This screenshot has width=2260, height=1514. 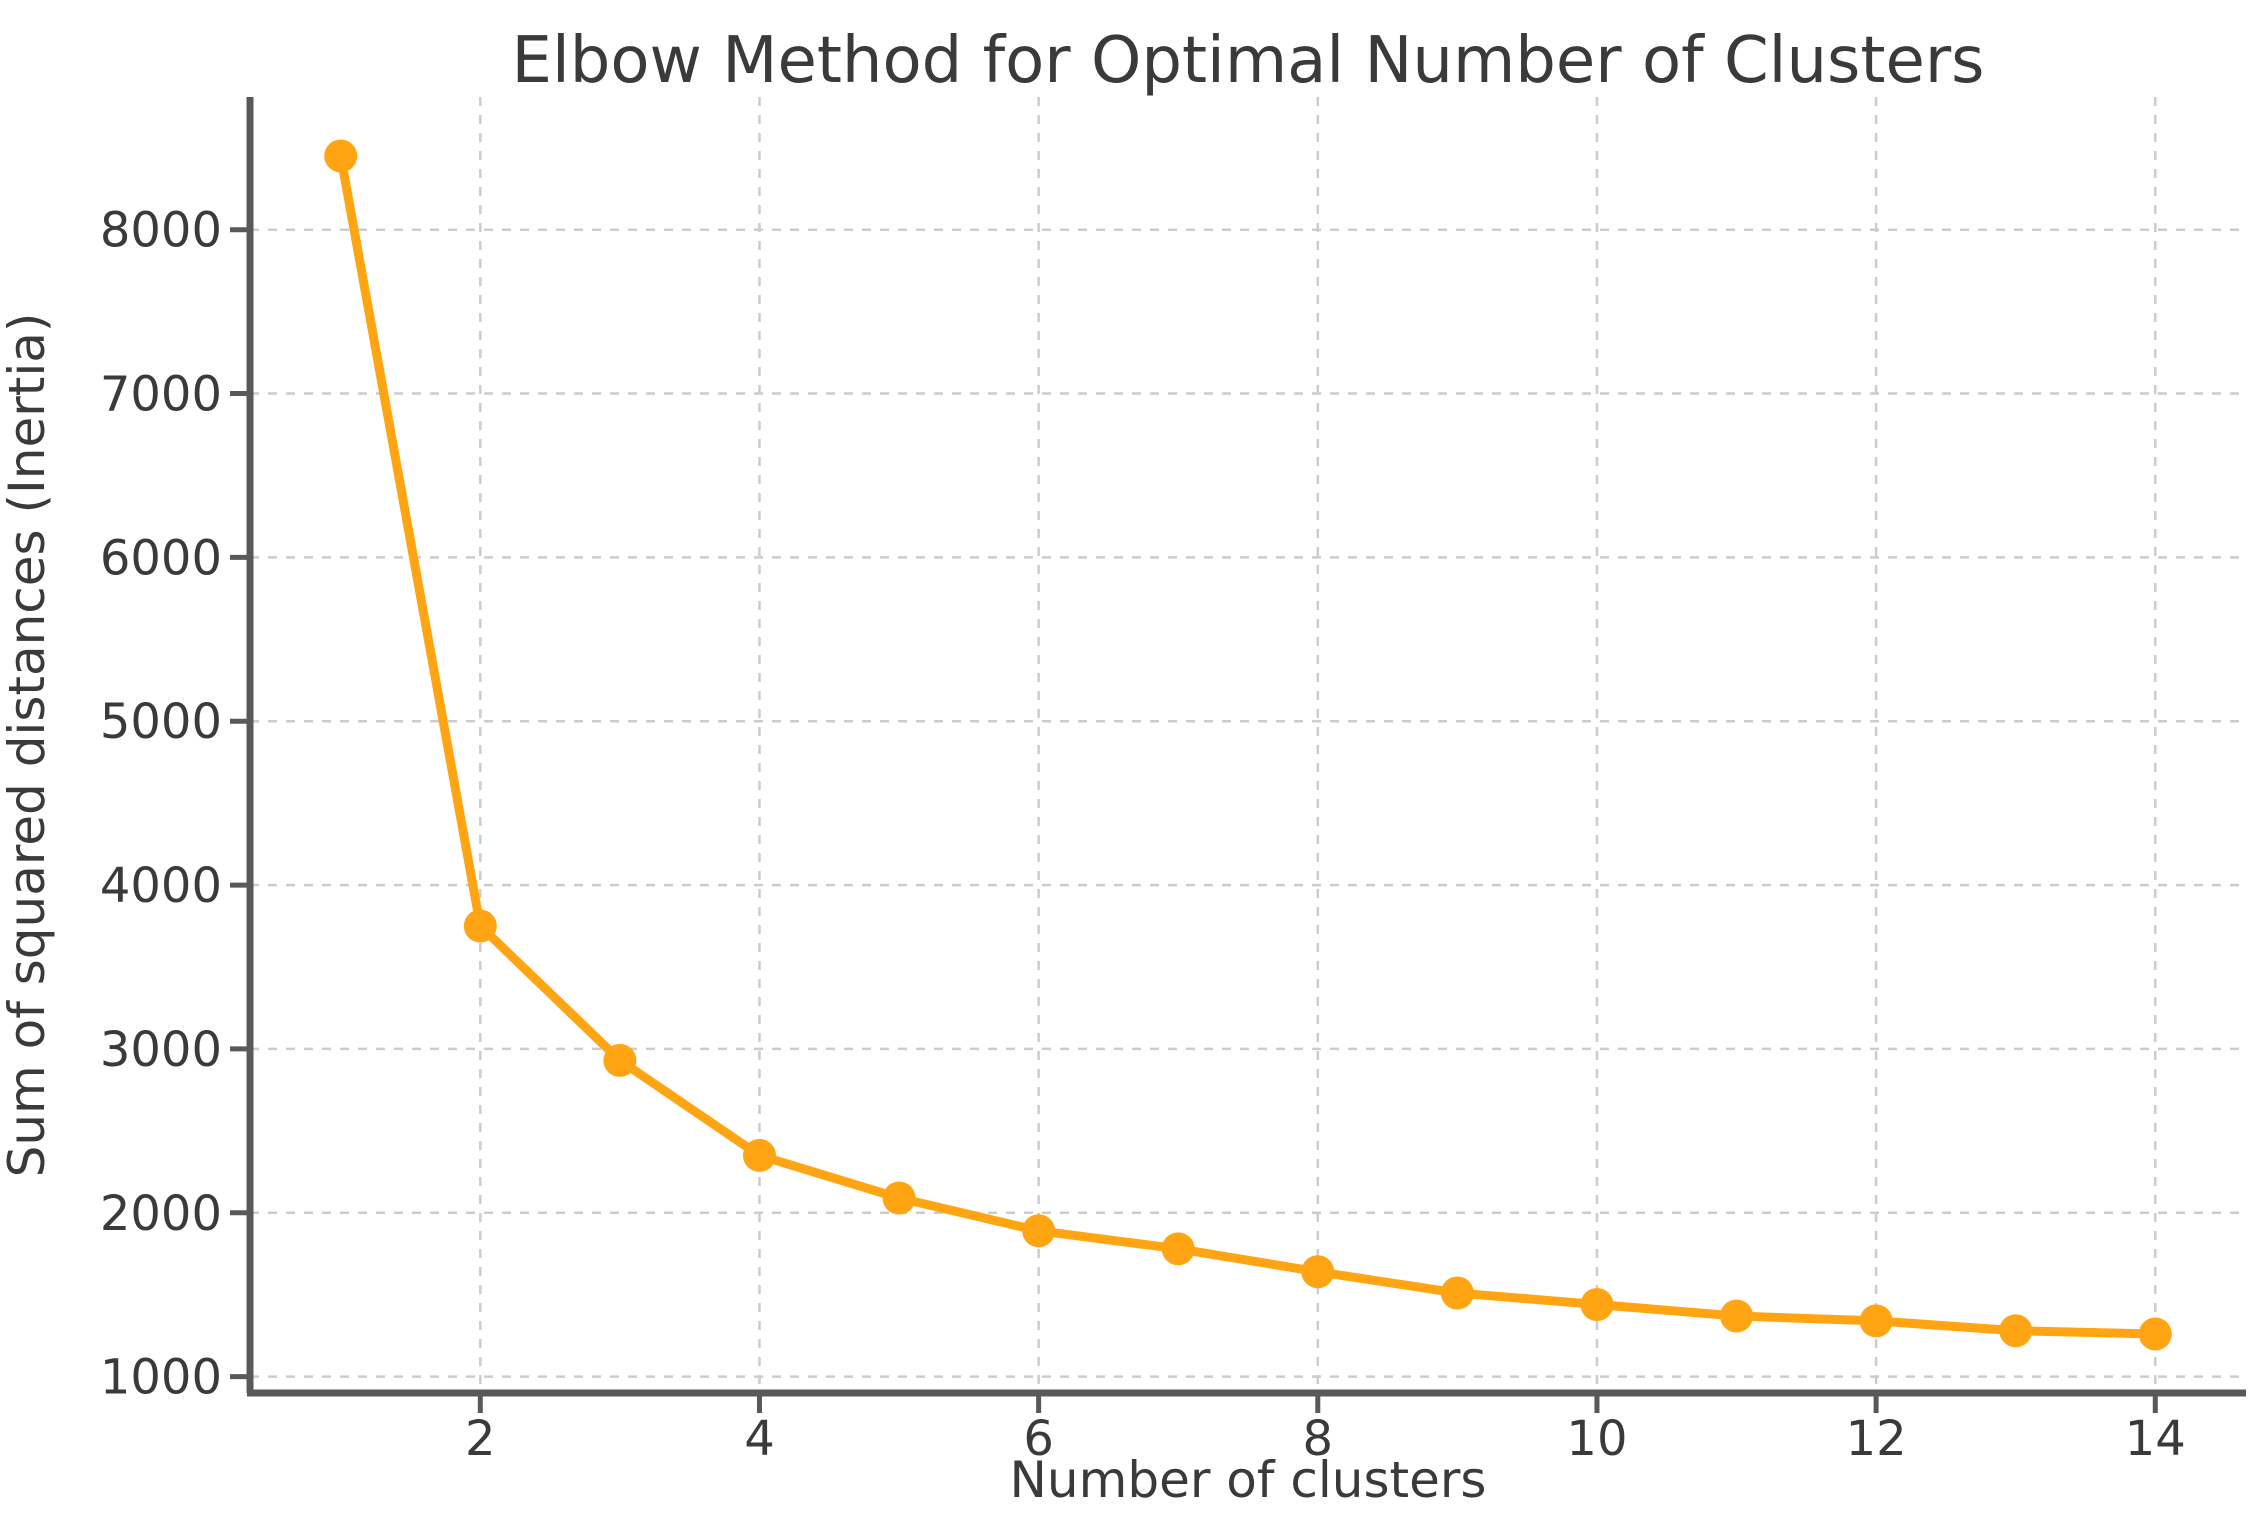 What do you see at coordinates (1596, 1439) in the screenshot?
I see `x-tick-label: 10` at bounding box center [1596, 1439].